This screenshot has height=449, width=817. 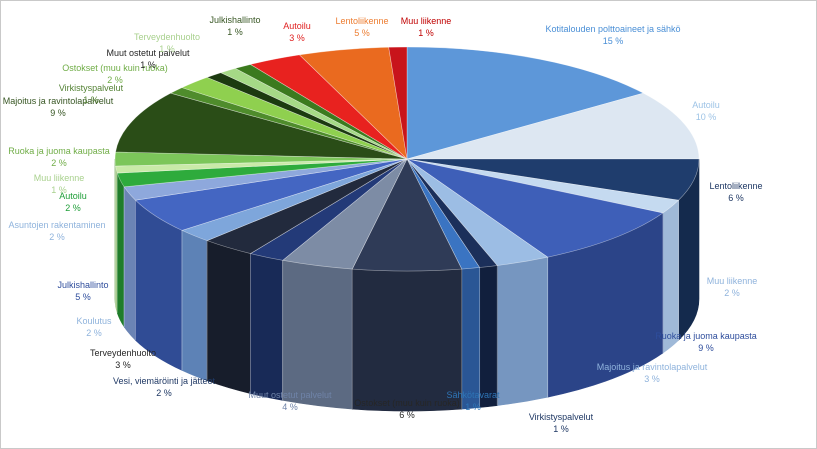 What do you see at coordinates (58, 101) in the screenshot?
I see `slice-label-19: Majoitus ja ravintolapalvelut` at bounding box center [58, 101].